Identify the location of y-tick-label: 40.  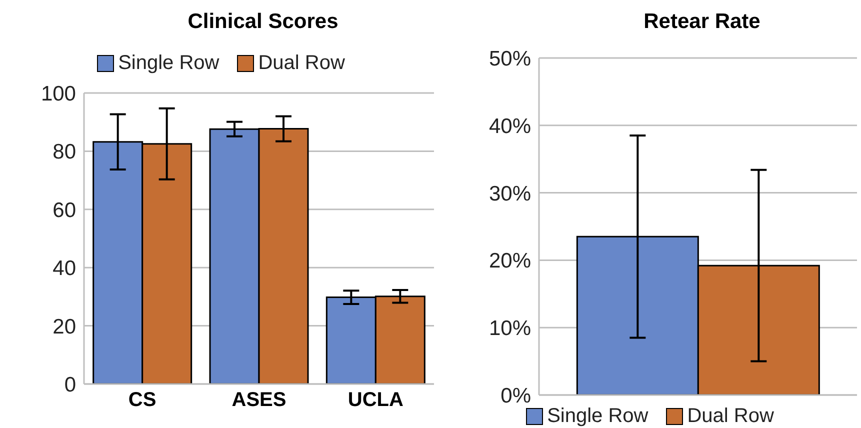
(64, 268).